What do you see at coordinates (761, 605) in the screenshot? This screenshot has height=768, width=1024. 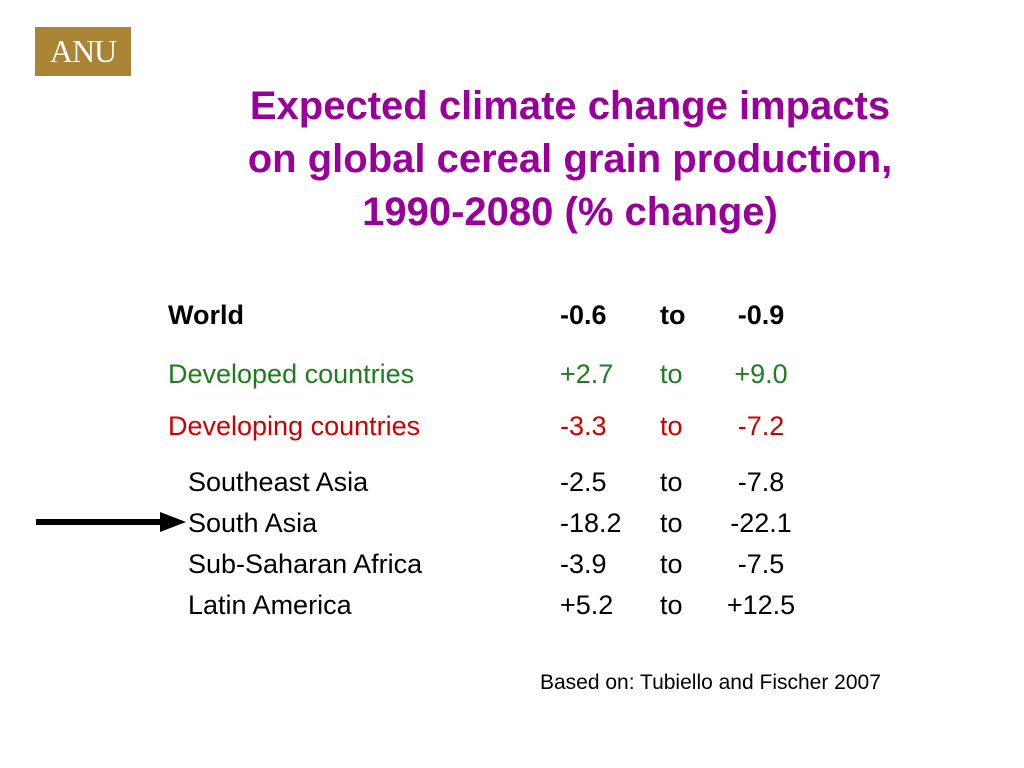 I see `row-end-value: +12.5` at bounding box center [761, 605].